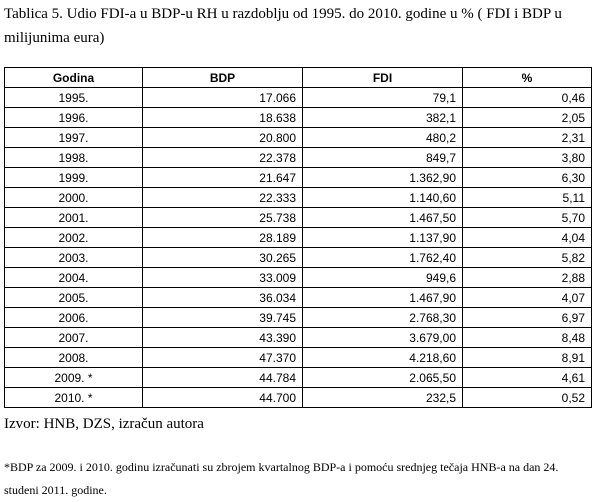 The width and height of the screenshot is (600, 502). I want to click on cell-fdi: 1.137,90, so click(382, 237).